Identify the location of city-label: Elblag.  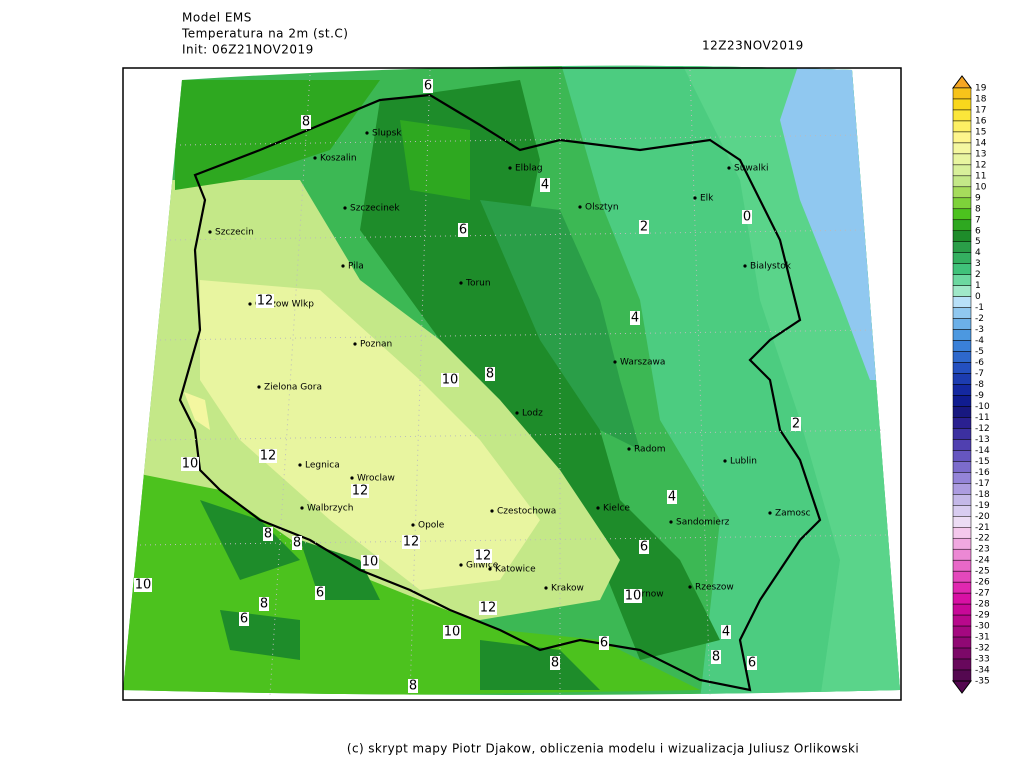
(529, 169).